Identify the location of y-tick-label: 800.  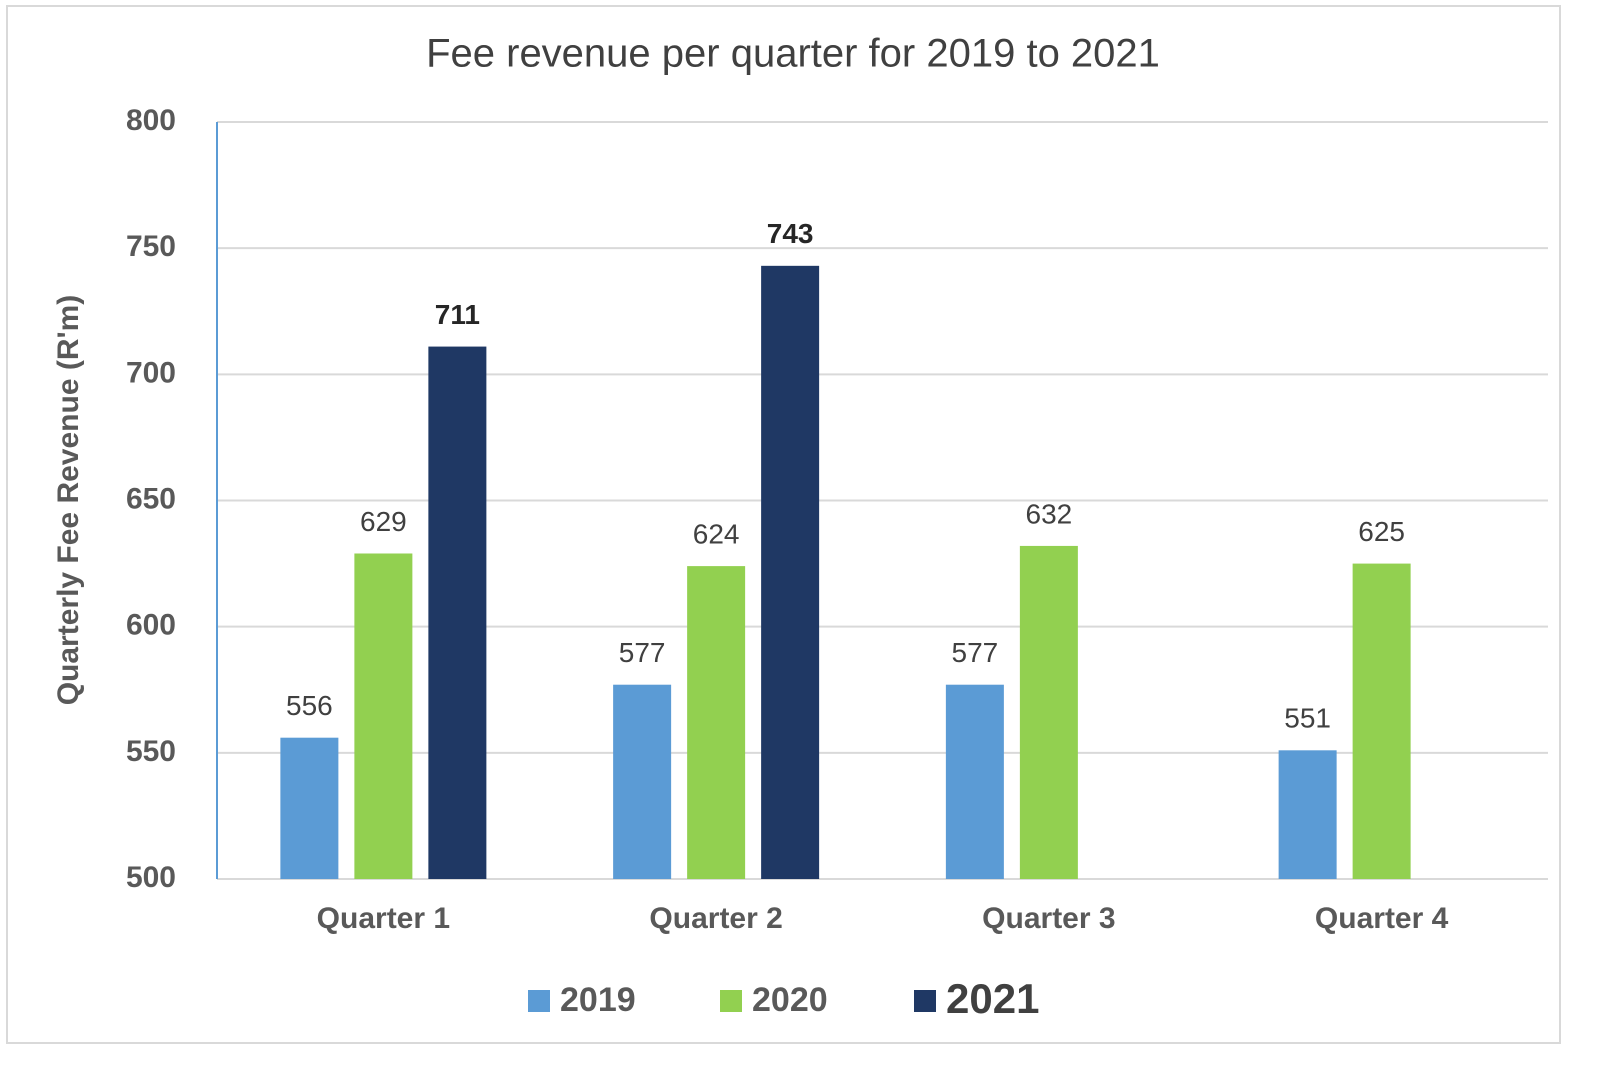
(151, 120).